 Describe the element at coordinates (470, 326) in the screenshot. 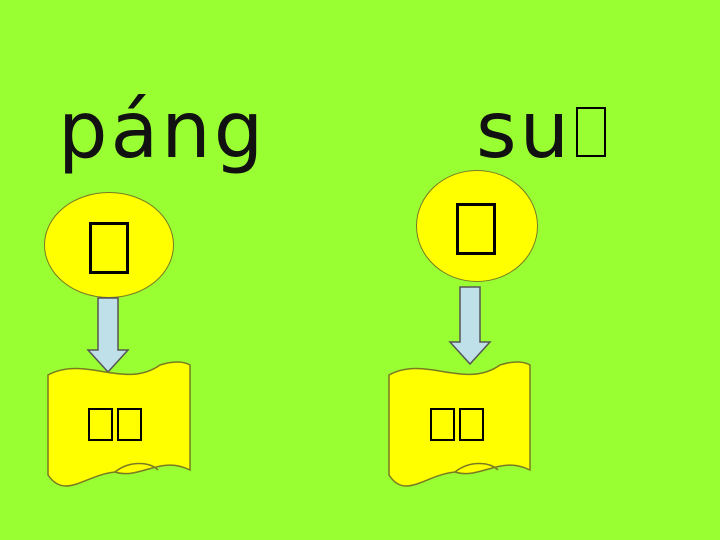

I see `down-arrow-right` at that location.